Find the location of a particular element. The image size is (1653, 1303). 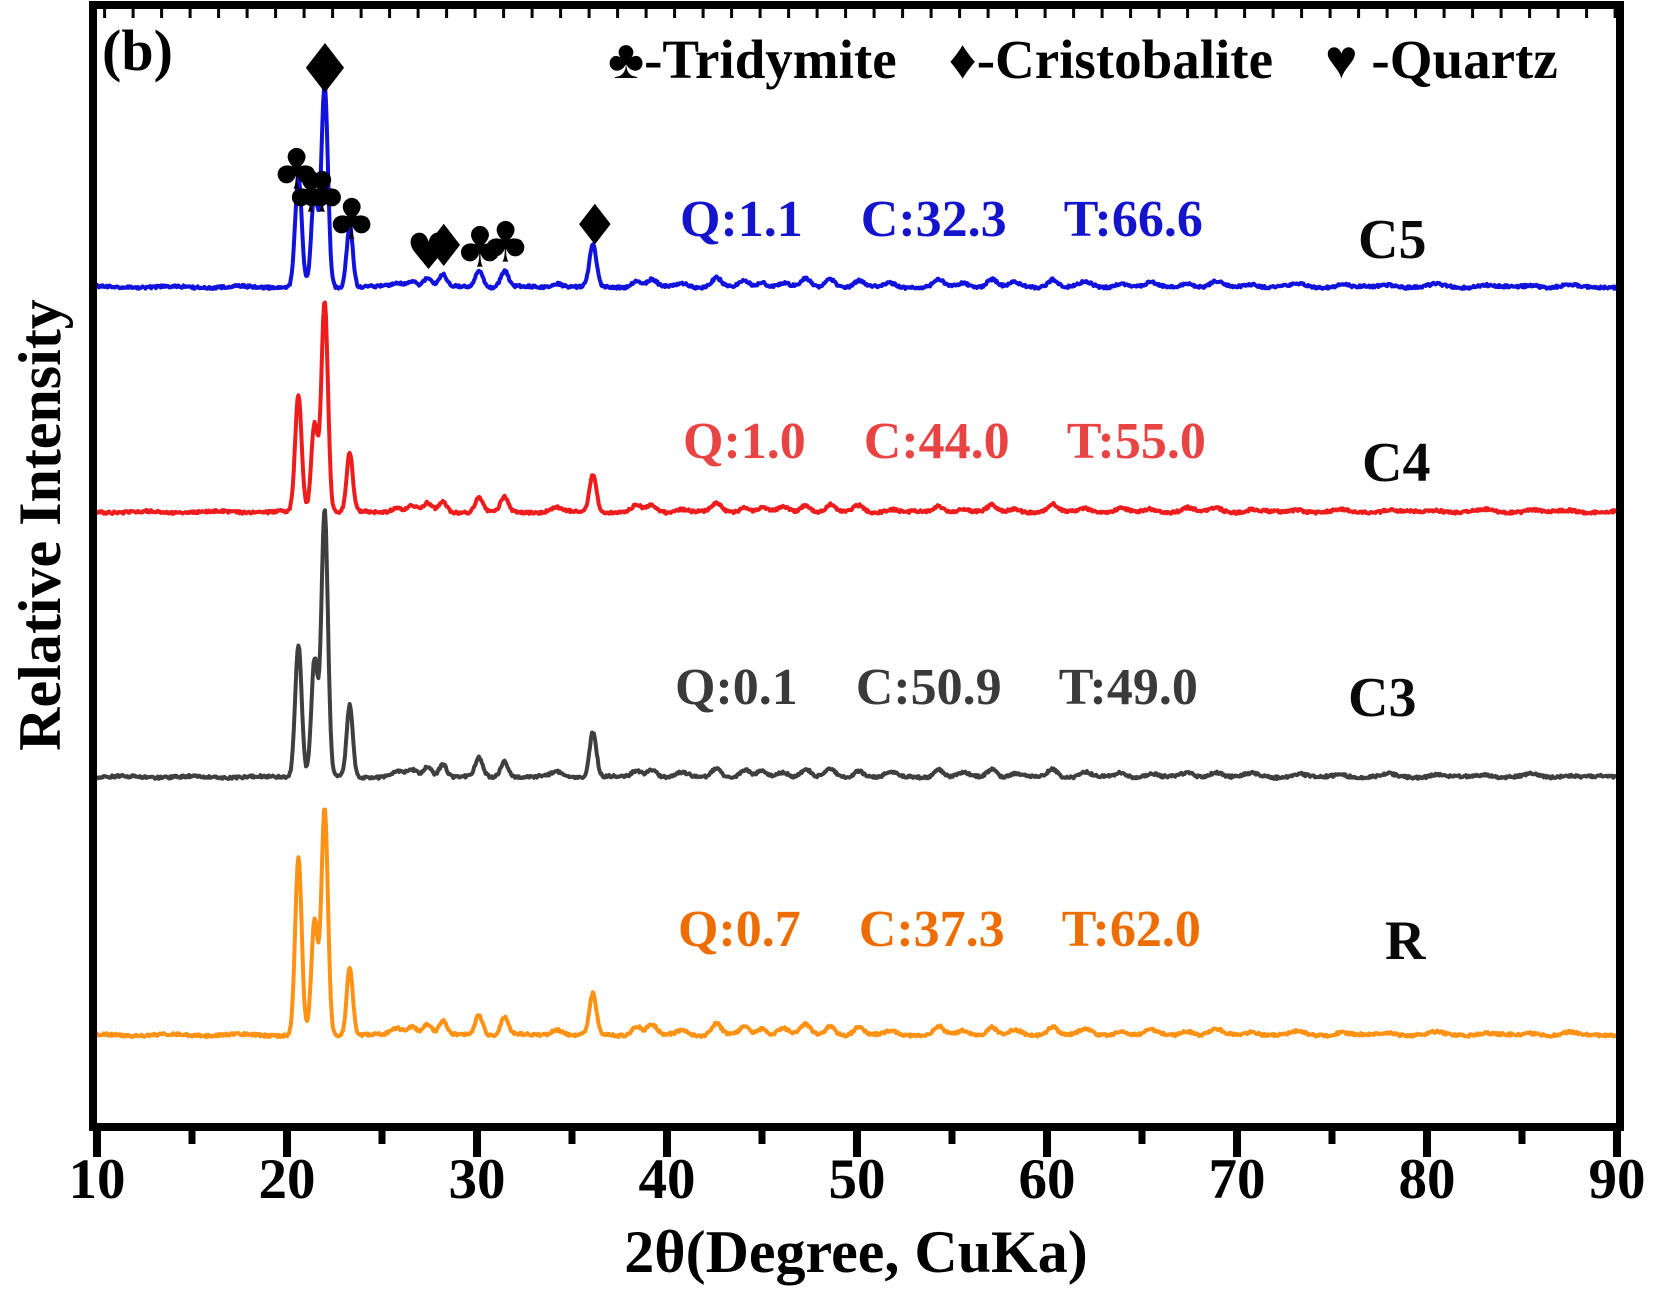

x-tick-label: 70 is located at coordinates (1237, 1179).